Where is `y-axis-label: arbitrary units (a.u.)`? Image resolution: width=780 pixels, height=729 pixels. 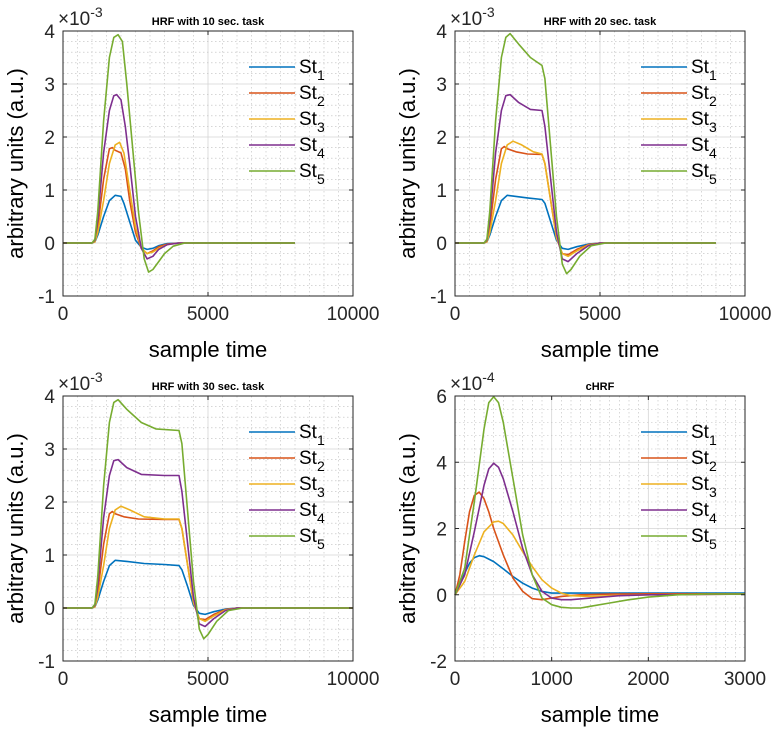
y-axis-label: arbitrary units (a.u.) is located at coordinates (407, 163).